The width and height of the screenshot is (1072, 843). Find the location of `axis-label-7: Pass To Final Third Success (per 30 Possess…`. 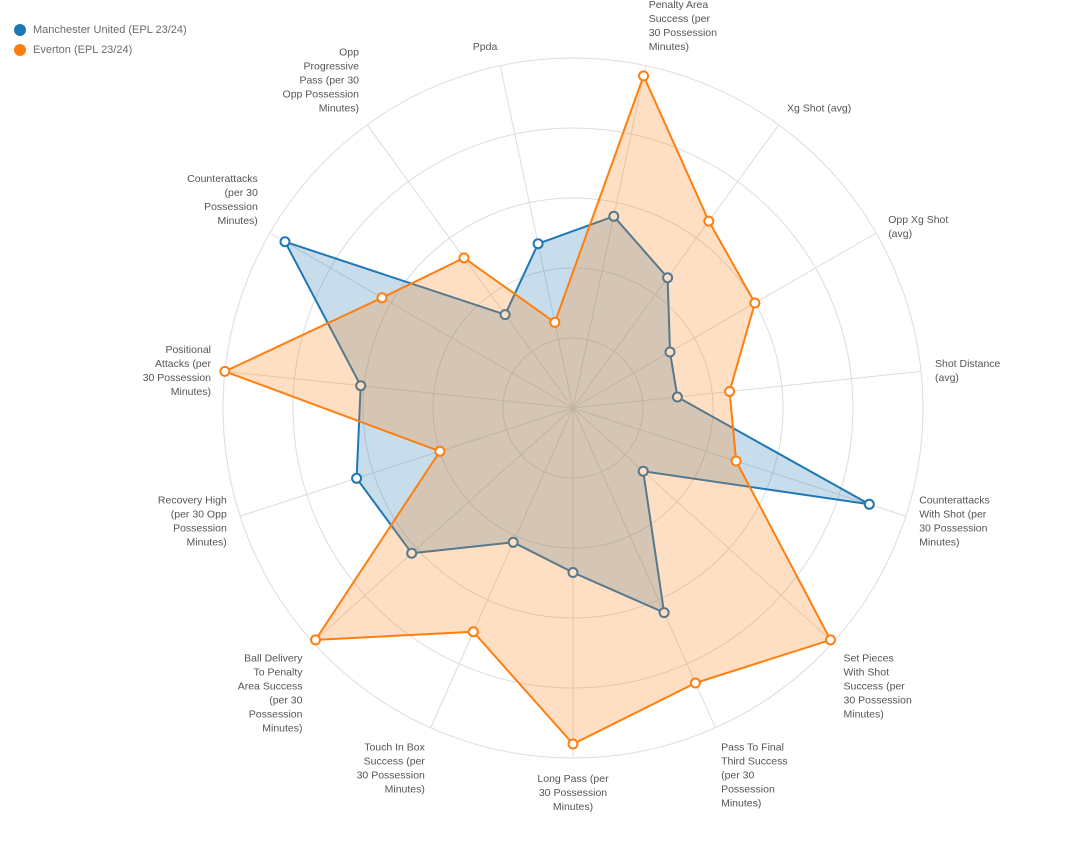

axis-label-7: Pass To Final Third Success (per 30 Possess… is located at coordinates (754, 776).